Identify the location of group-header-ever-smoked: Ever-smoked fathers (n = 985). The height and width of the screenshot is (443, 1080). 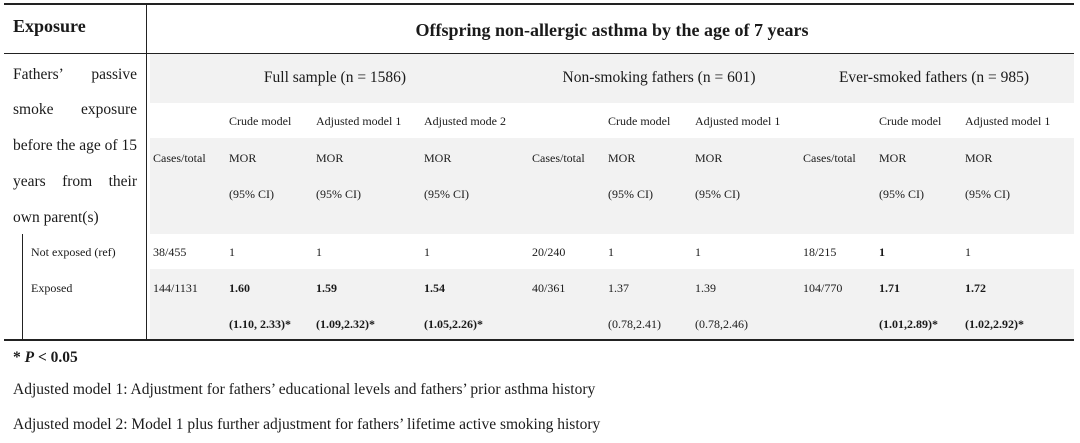
(934, 77).